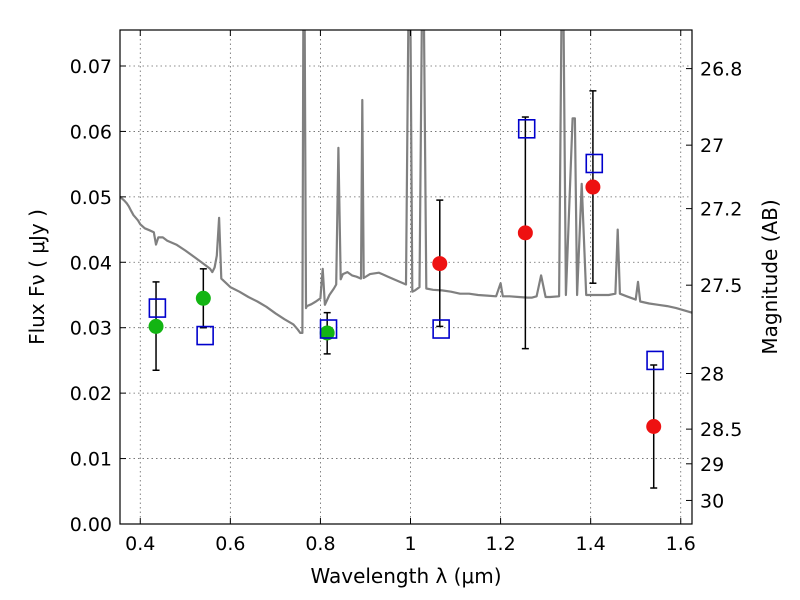 Image resolution: width=800 pixels, height=600 pixels. I want to click on x-tick-label: 1.4, so click(591, 544).